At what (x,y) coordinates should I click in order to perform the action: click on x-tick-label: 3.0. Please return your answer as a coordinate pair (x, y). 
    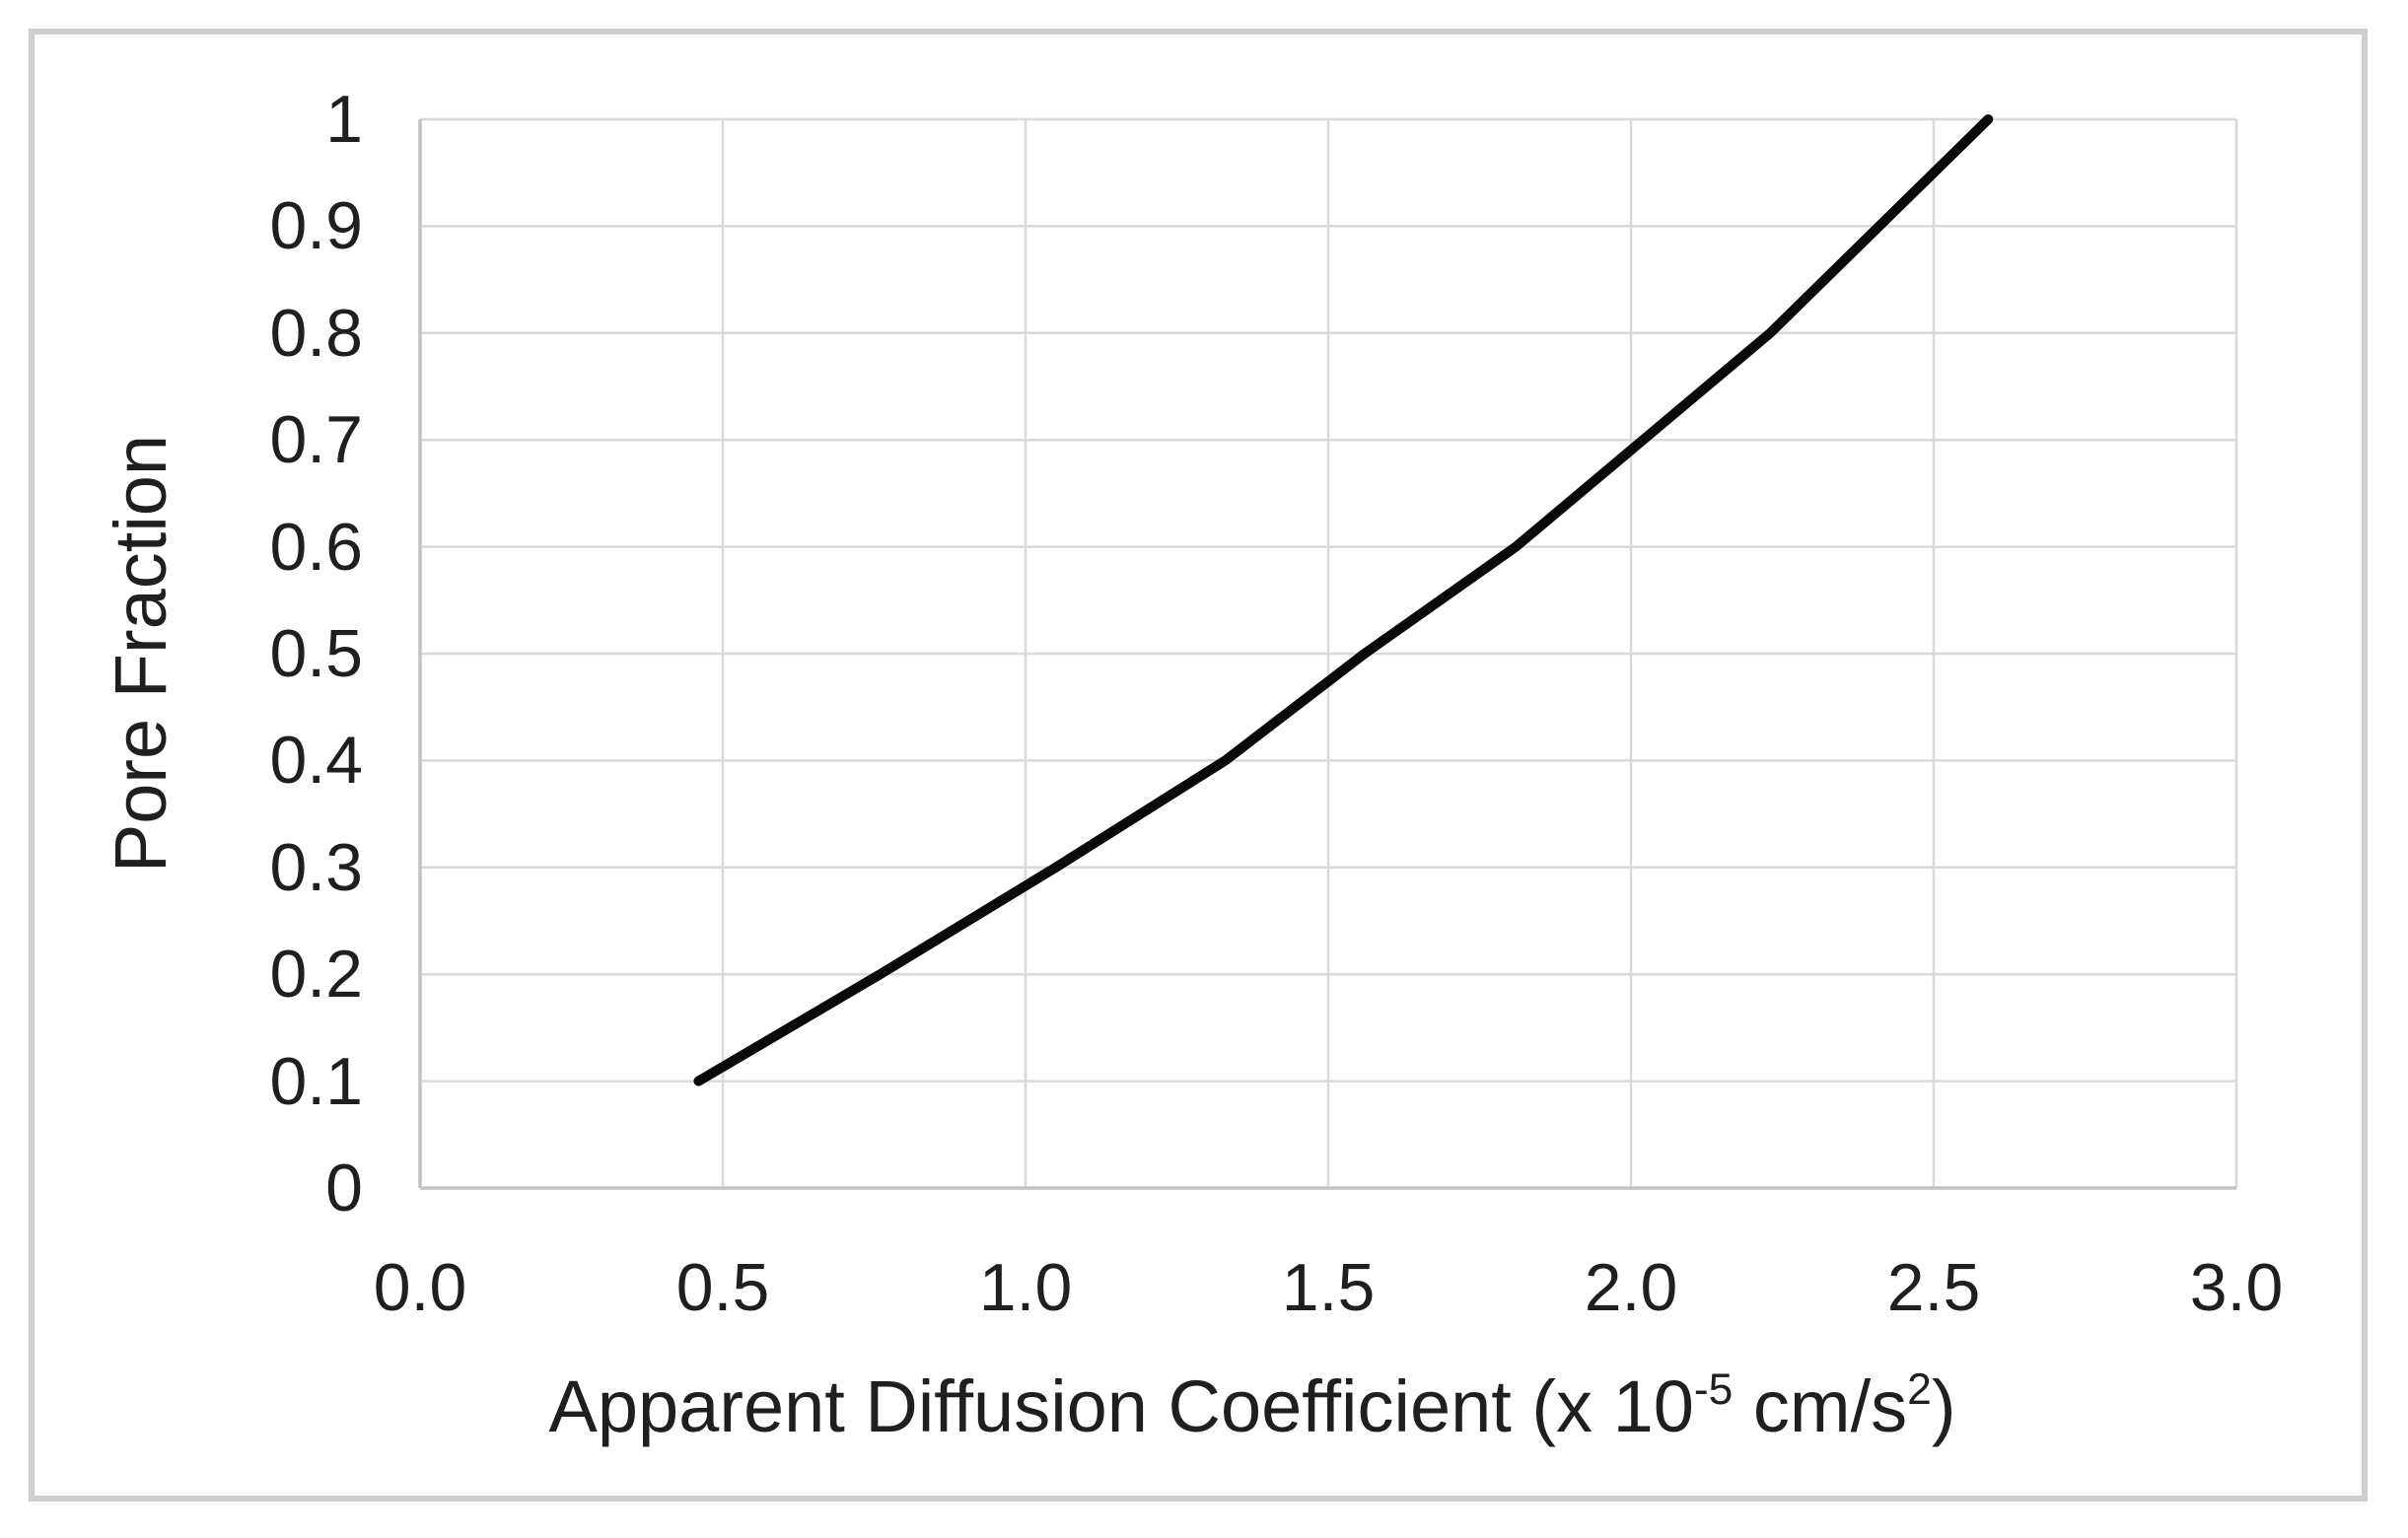
    Looking at the image, I should click on (2236, 1288).